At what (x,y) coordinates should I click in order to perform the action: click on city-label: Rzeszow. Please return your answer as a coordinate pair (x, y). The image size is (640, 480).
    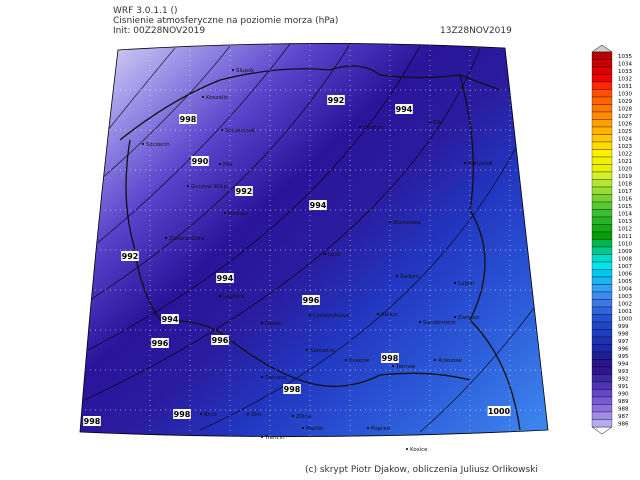
    Looking at the image, I should click on (450, 361).